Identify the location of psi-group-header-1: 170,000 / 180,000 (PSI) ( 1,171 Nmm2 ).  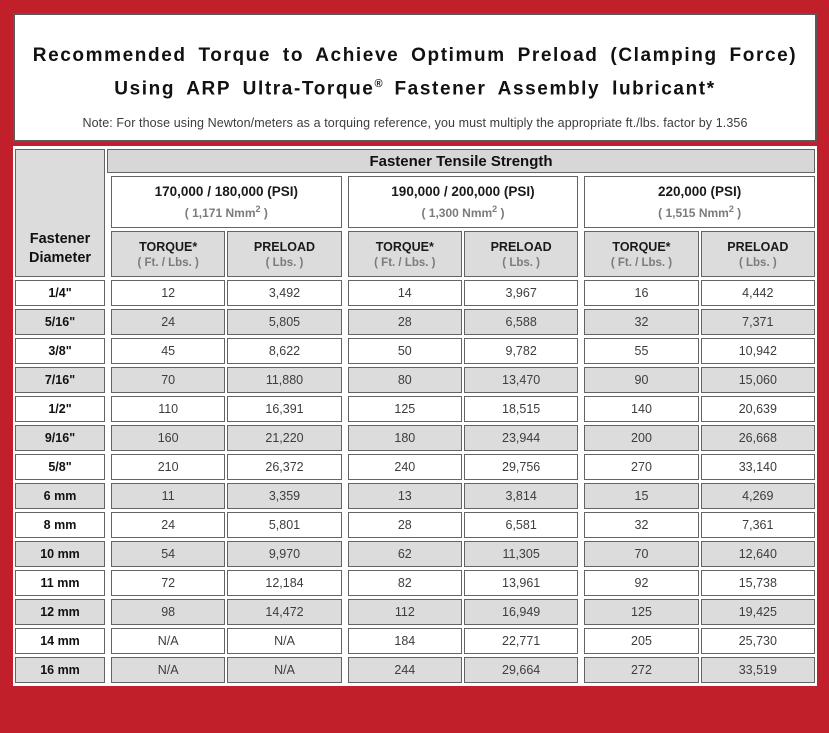
(226, 202).